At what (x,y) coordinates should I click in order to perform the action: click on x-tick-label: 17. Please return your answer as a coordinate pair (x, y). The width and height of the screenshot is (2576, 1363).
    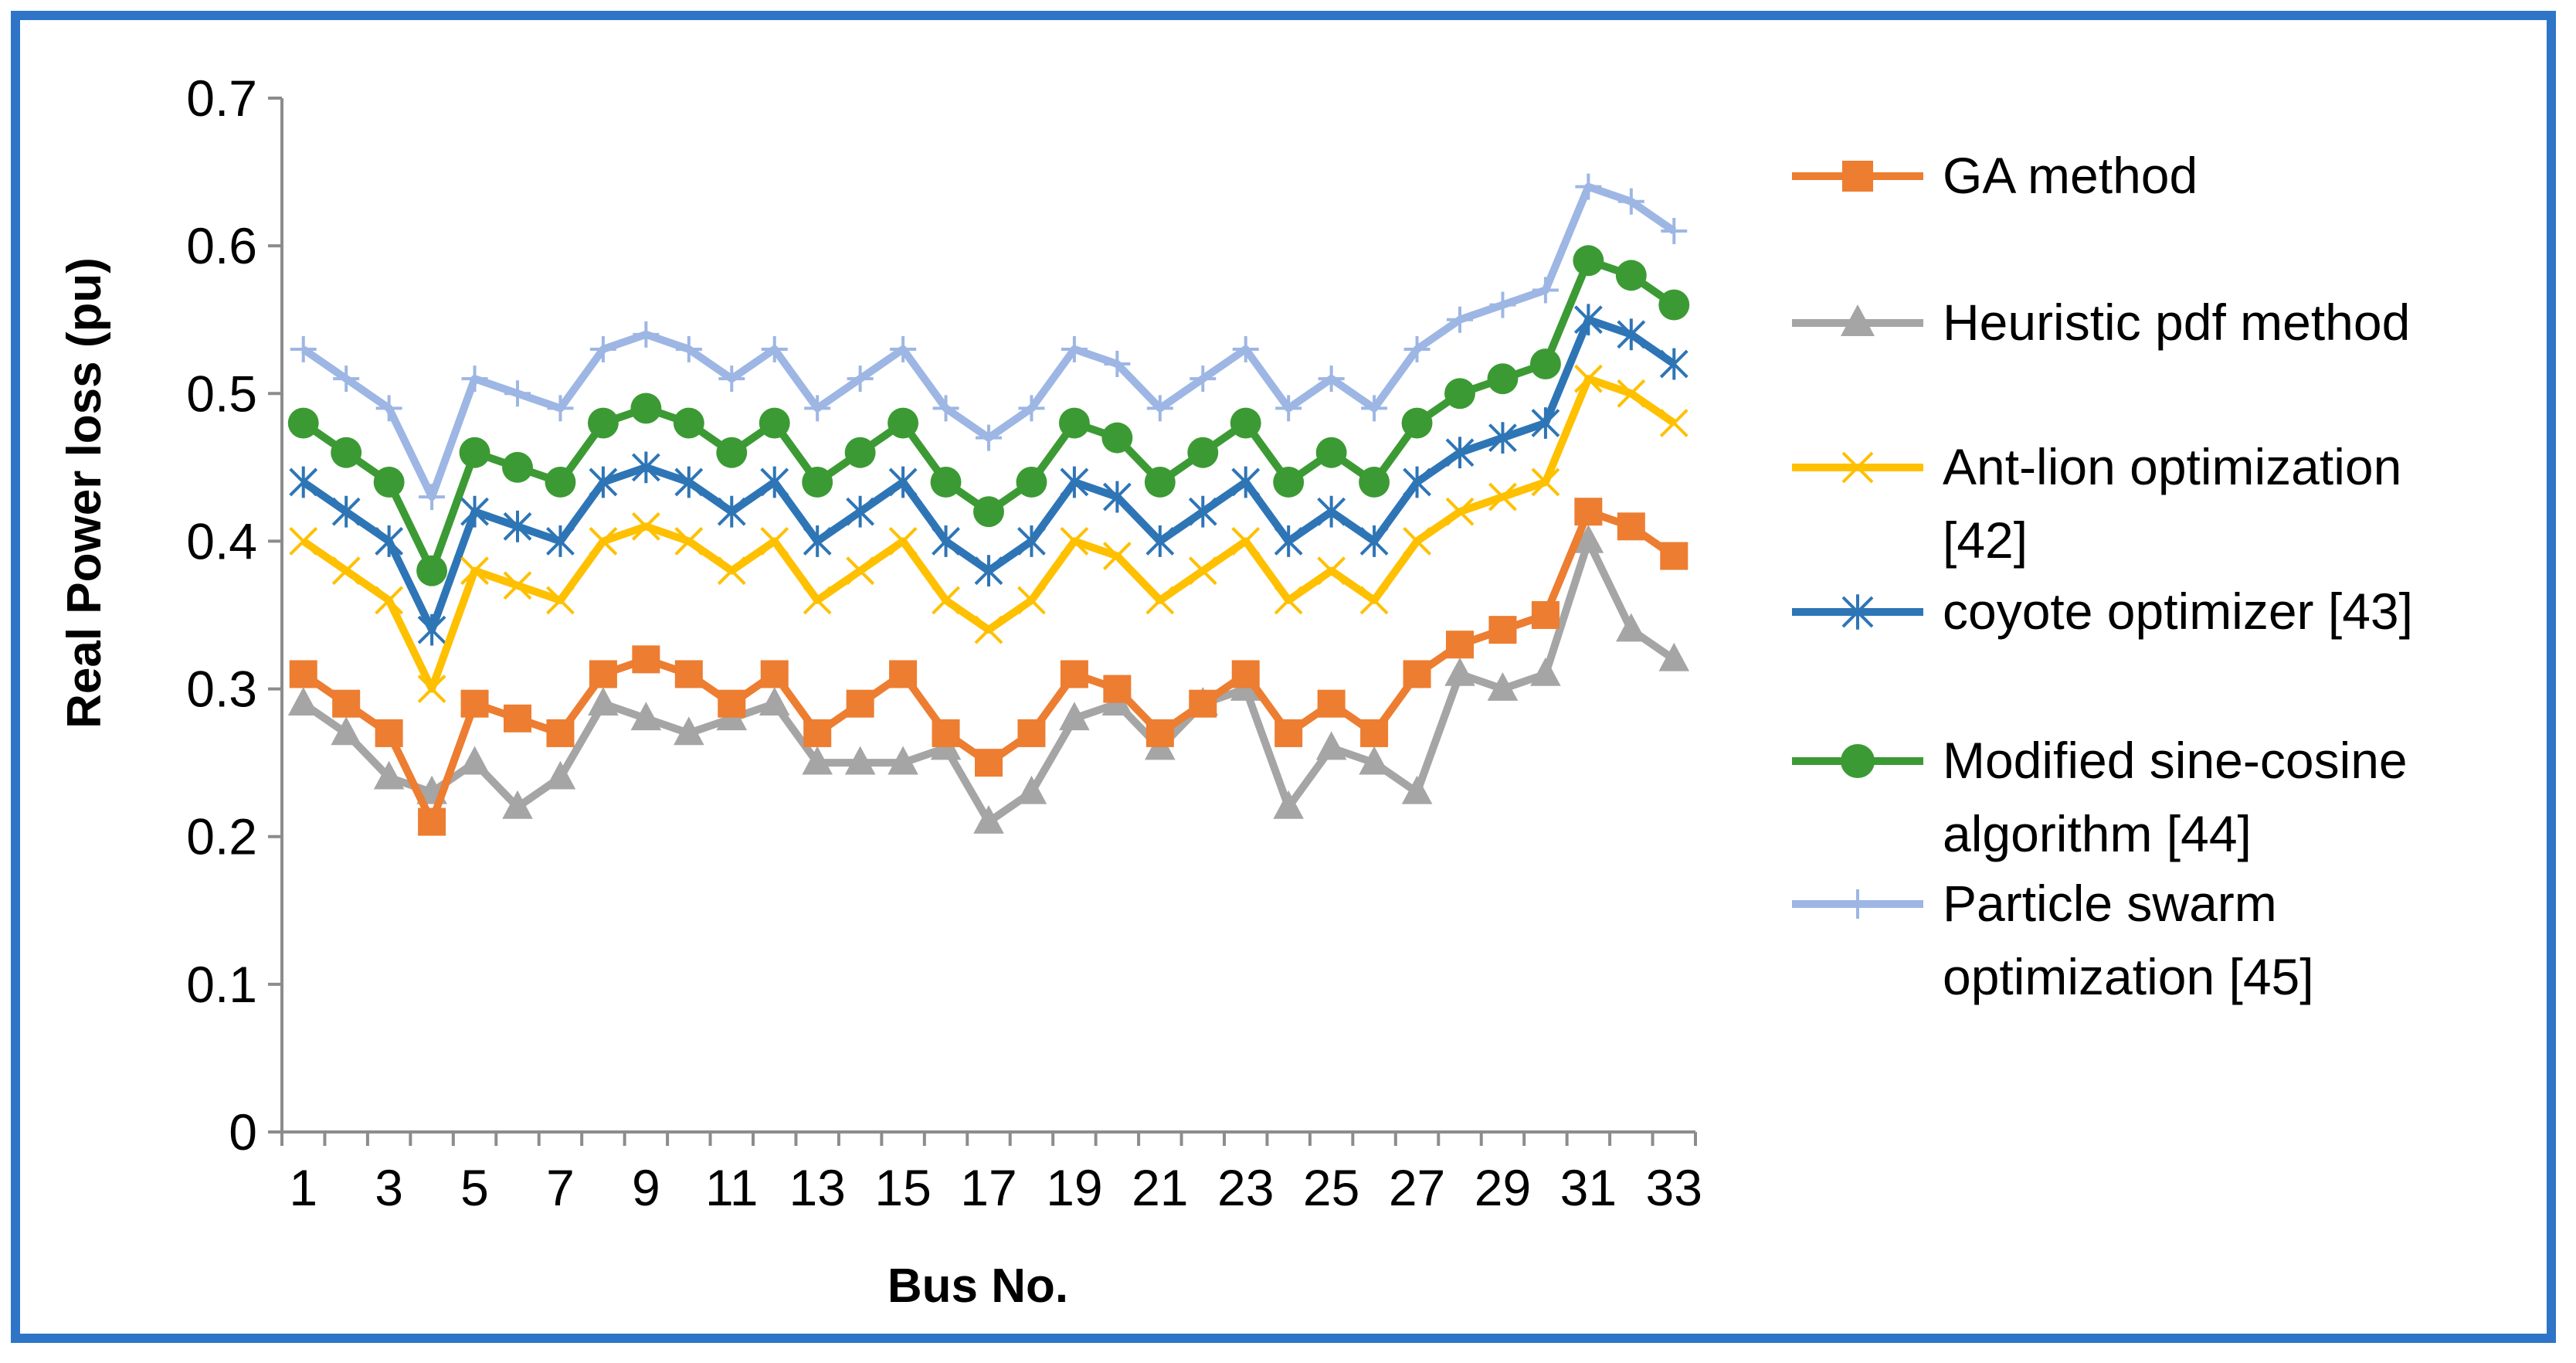
    Looking at the image, I should click on (988, 1187).